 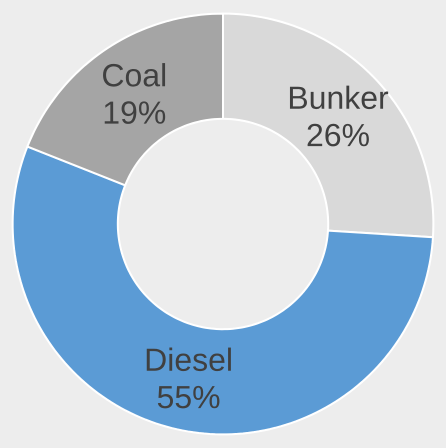 What do you see at coordinates (135, 112) in the screenshot?
I see `data-label: 19%` at bounding box center [135, 112].